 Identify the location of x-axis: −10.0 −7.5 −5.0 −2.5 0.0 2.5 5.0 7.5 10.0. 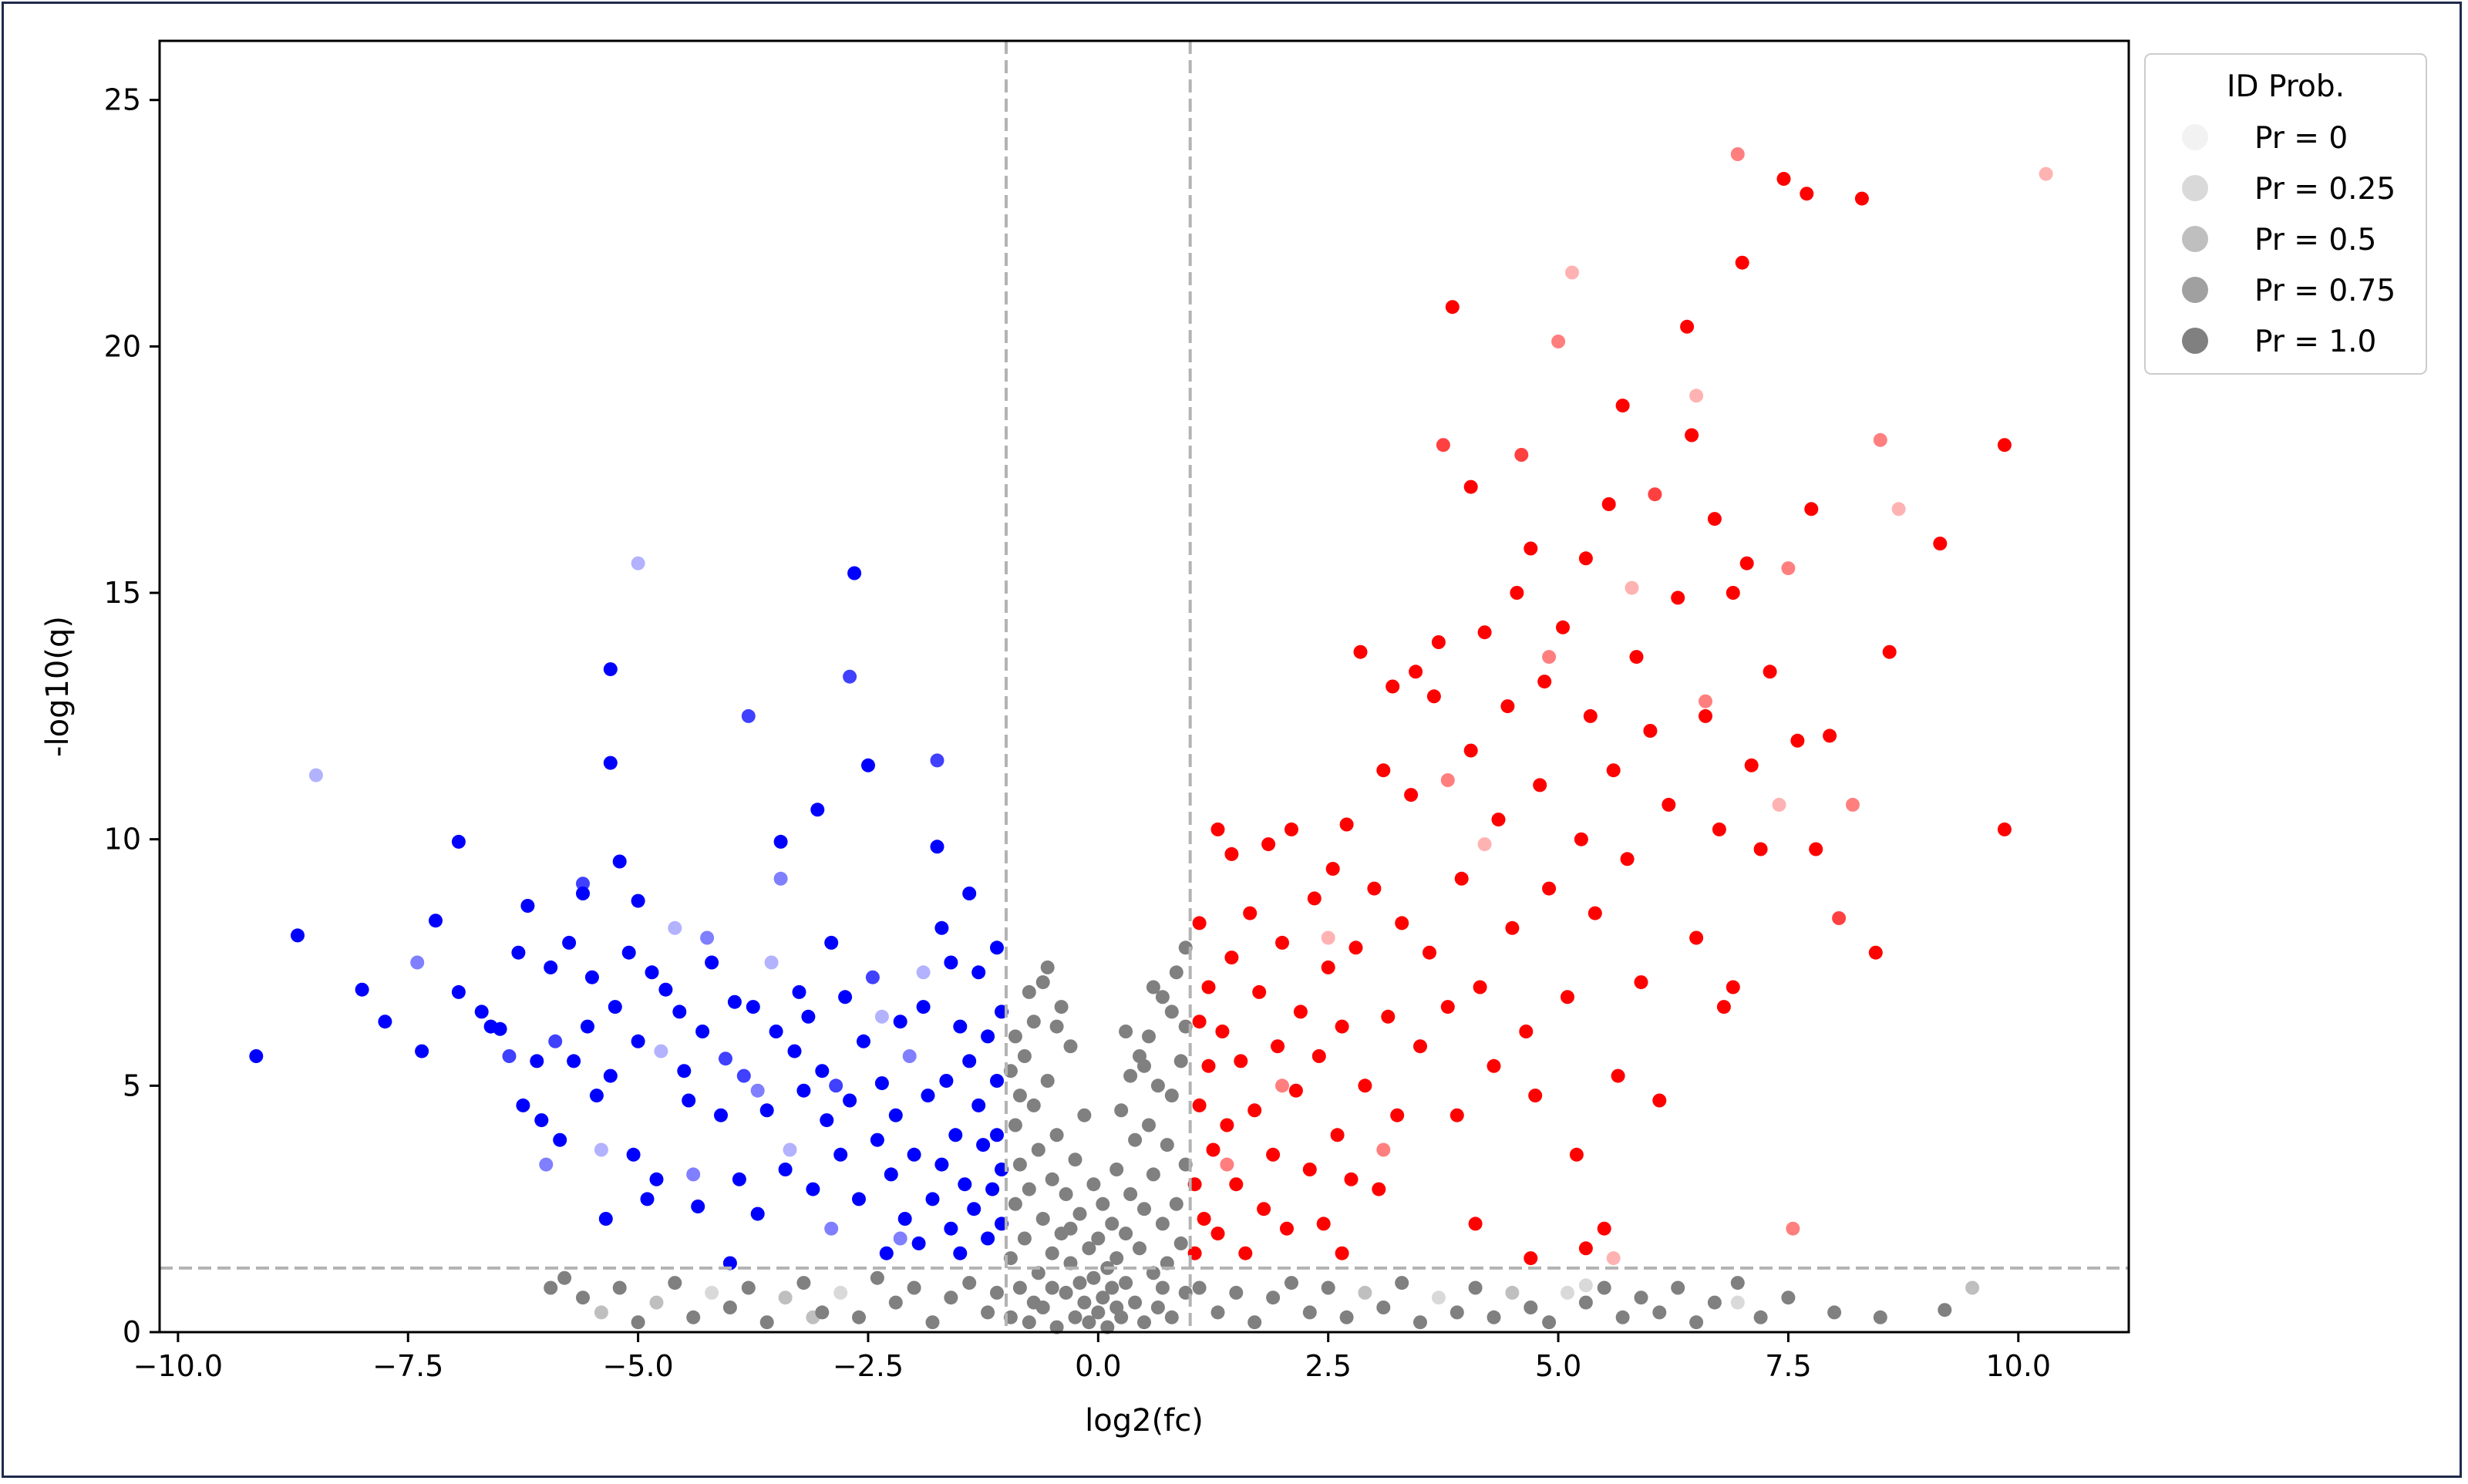
(1092, 1357).